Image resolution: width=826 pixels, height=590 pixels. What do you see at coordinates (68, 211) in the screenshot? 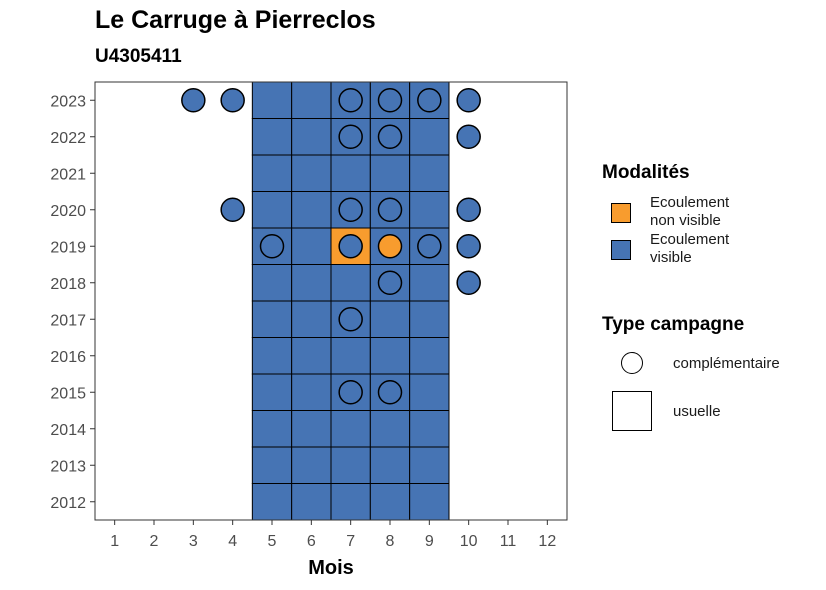
I see `y-tick-label-2020: 2020` at bounding box center [68, 211].